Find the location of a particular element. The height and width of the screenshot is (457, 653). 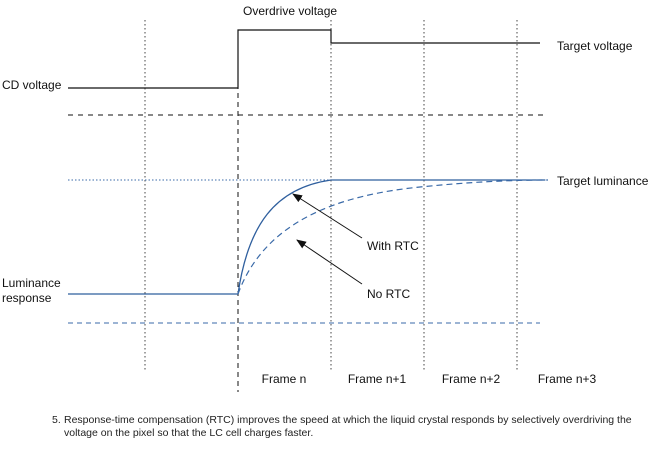

caption-number: 5. is located at coordinates (56, 420).